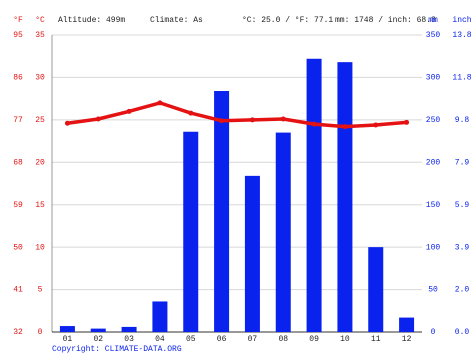 The width and height of the screenshot is (474, 355). Describe the element at coordinates (462, 247) in the screenshot. I see `y4-tick-label: 3.9` at that location.